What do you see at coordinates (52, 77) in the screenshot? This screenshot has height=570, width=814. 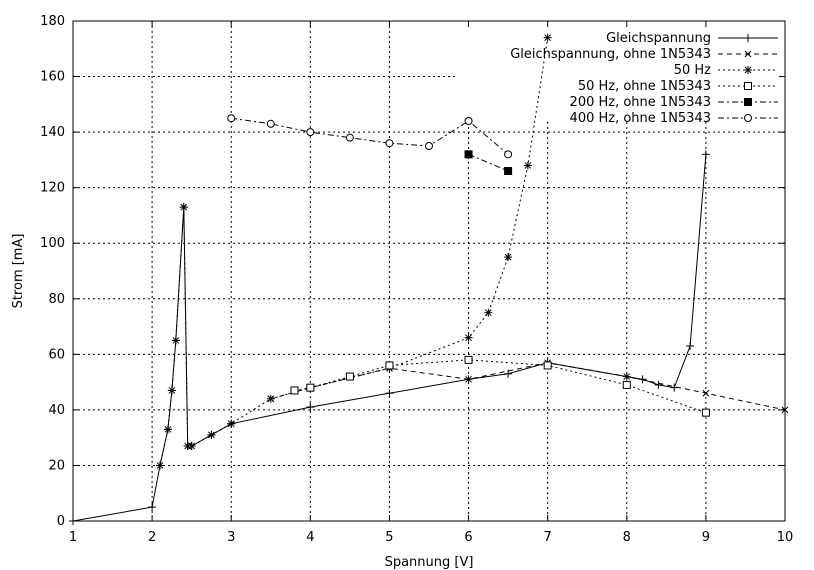 I see `y-tick-label: 160` at bounding box center [52, 77].